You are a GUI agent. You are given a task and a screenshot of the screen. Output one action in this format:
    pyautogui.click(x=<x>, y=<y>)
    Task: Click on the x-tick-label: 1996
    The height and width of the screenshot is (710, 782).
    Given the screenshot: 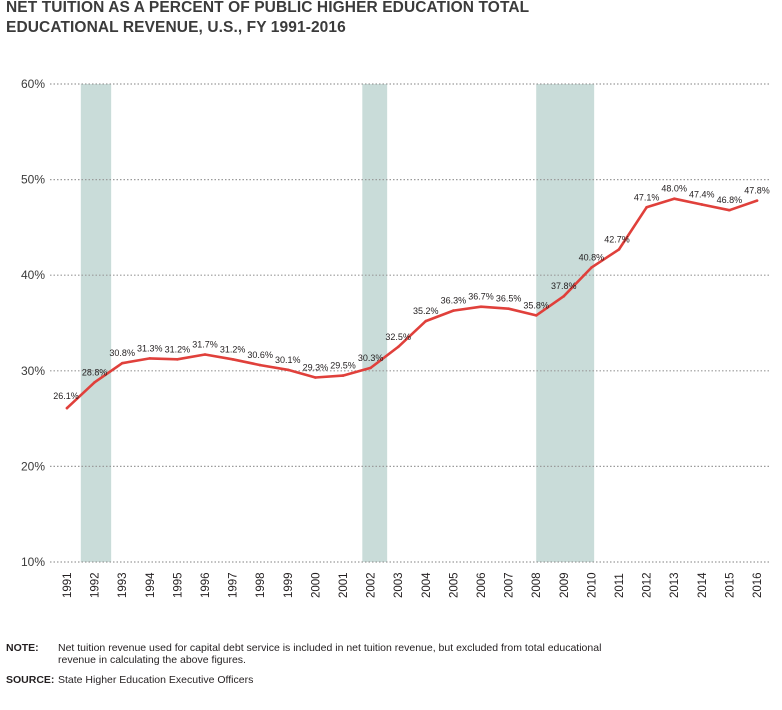 What is the action you would take?
    pyautogui.click(x=206, y=585)
    